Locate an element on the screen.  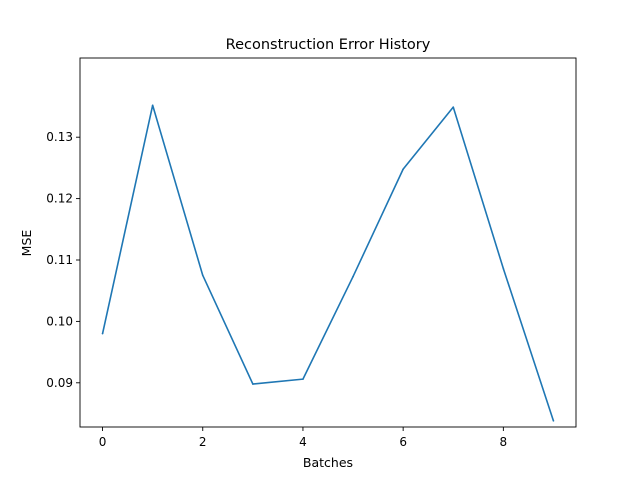
x-axis: 0 2 4 6 8 is located at coordinates (303, 438).